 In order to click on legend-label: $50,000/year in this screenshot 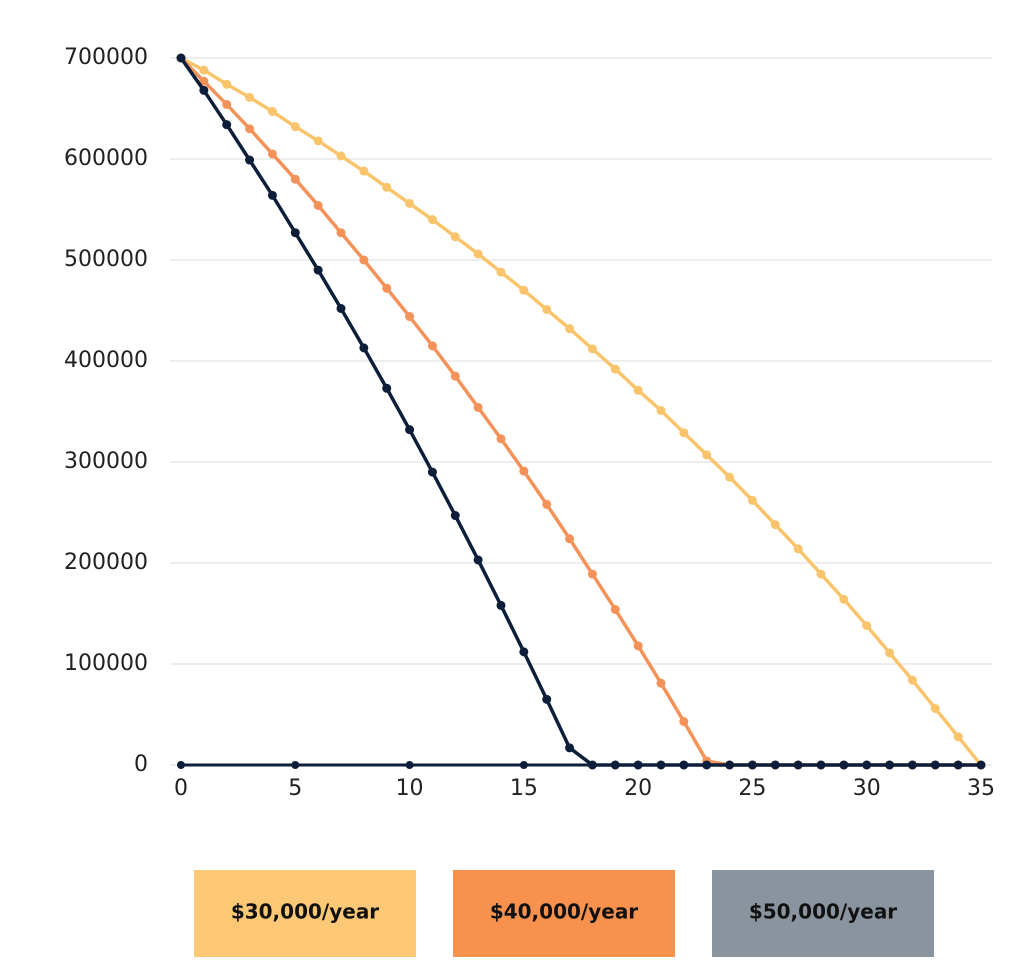, I will do `click(823, 912)`.